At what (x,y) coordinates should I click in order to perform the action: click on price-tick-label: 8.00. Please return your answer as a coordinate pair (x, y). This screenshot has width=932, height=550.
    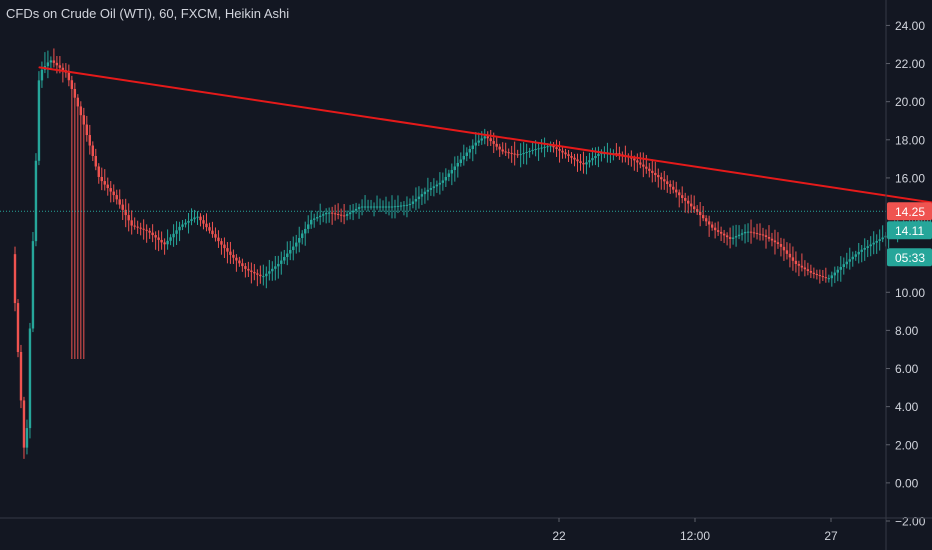
    Looking at the image, I should click on (907, 331).